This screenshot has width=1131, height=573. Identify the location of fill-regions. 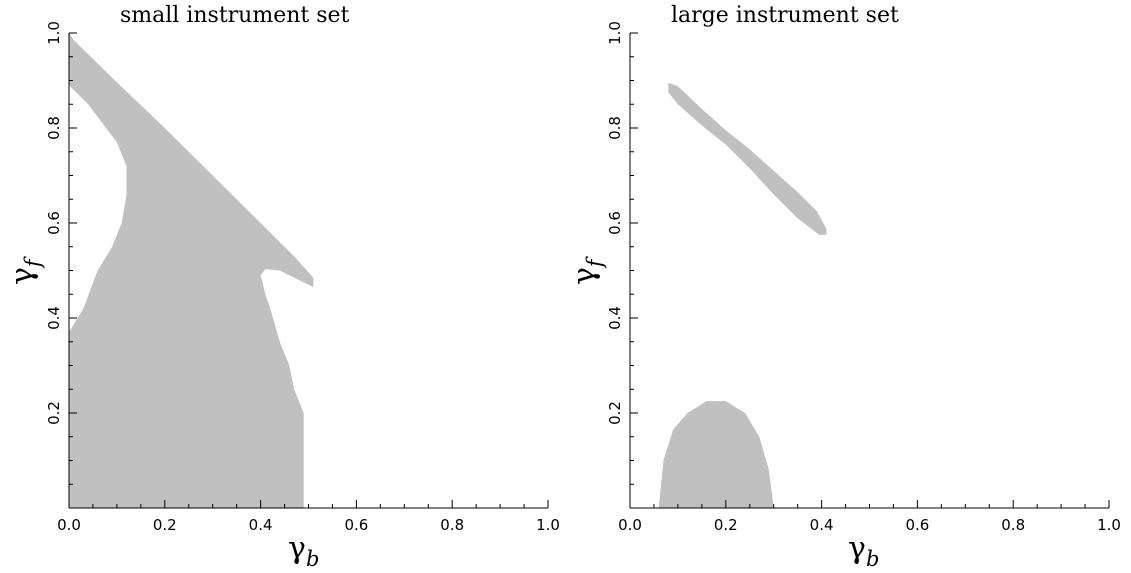
(742, 295).